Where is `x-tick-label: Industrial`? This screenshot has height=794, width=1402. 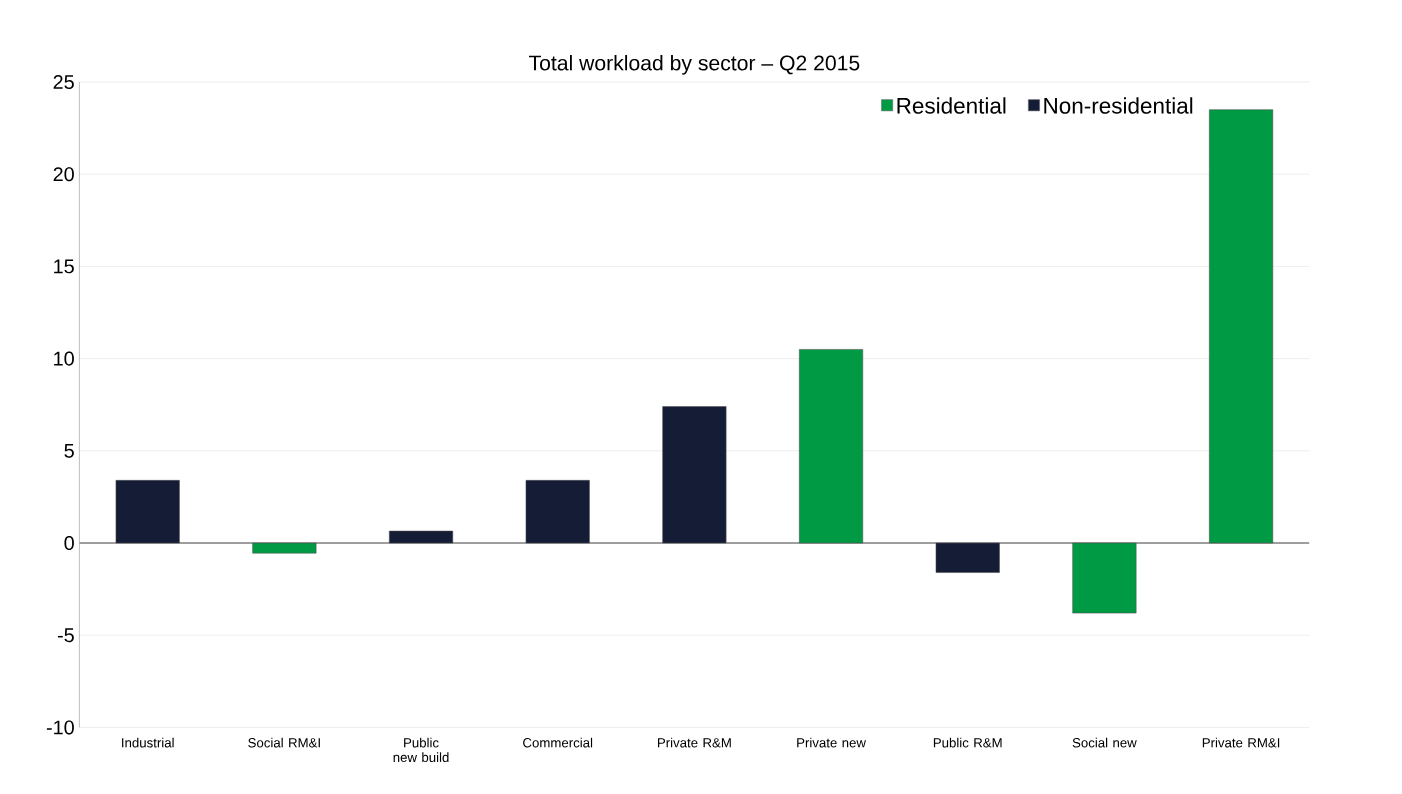
x-tick-label: Industrial is located at coordinates (148, 742).